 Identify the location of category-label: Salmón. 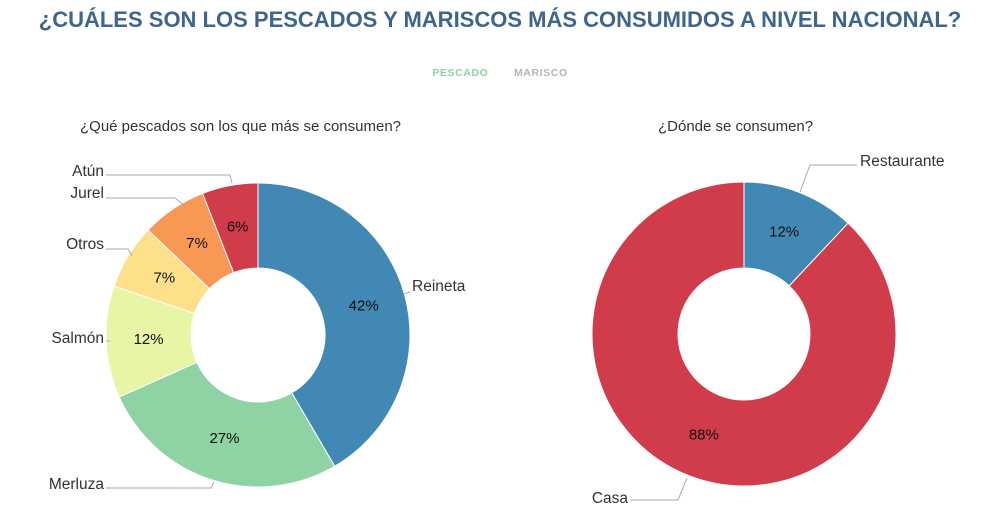
(77, 338).